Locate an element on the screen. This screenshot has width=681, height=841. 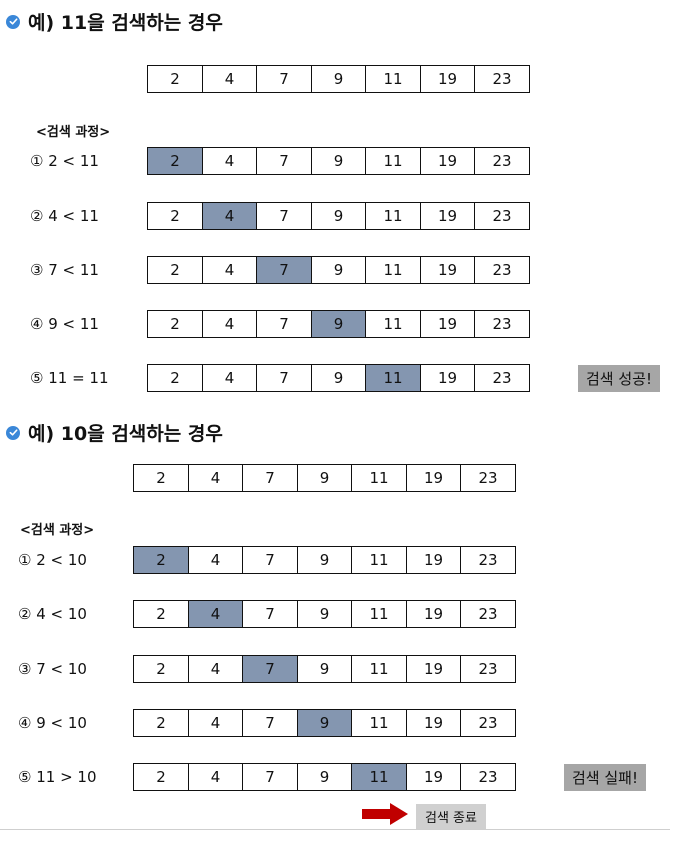
step-label: ① 2 < 10 is located at coordinates (52, 560).